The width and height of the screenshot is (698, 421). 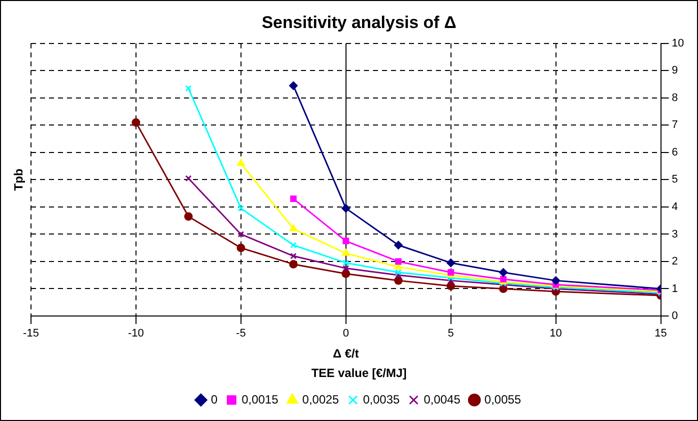 I want to click on y-tick-label: 3, so click(x=675, y=234).